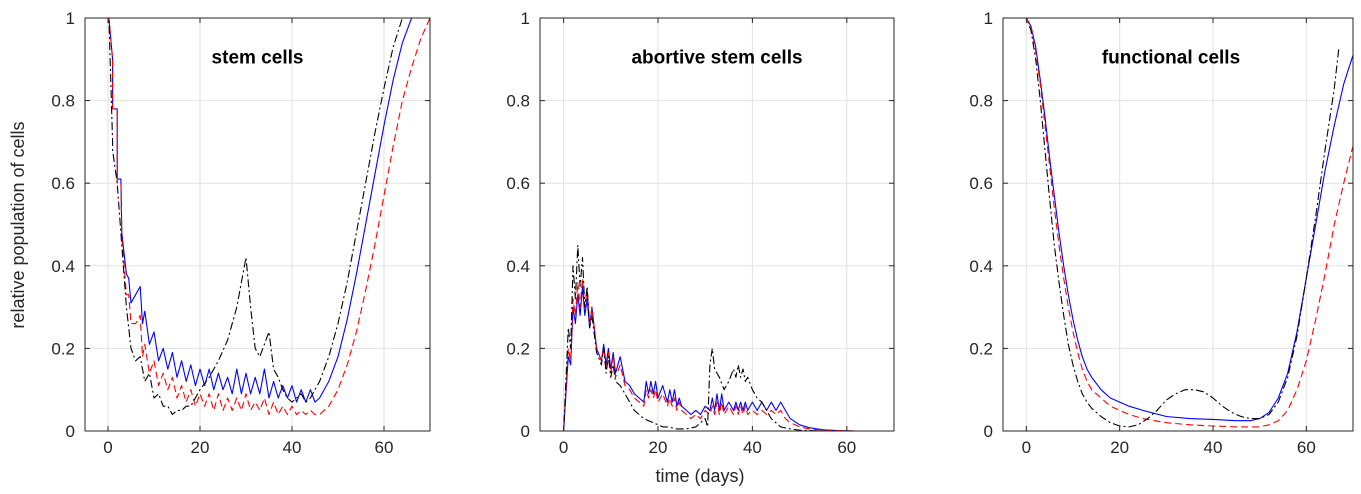  Describe the element at coordinates (716, 57) in the screenshot. I see `panel-title: abortive stem cells` at that location.